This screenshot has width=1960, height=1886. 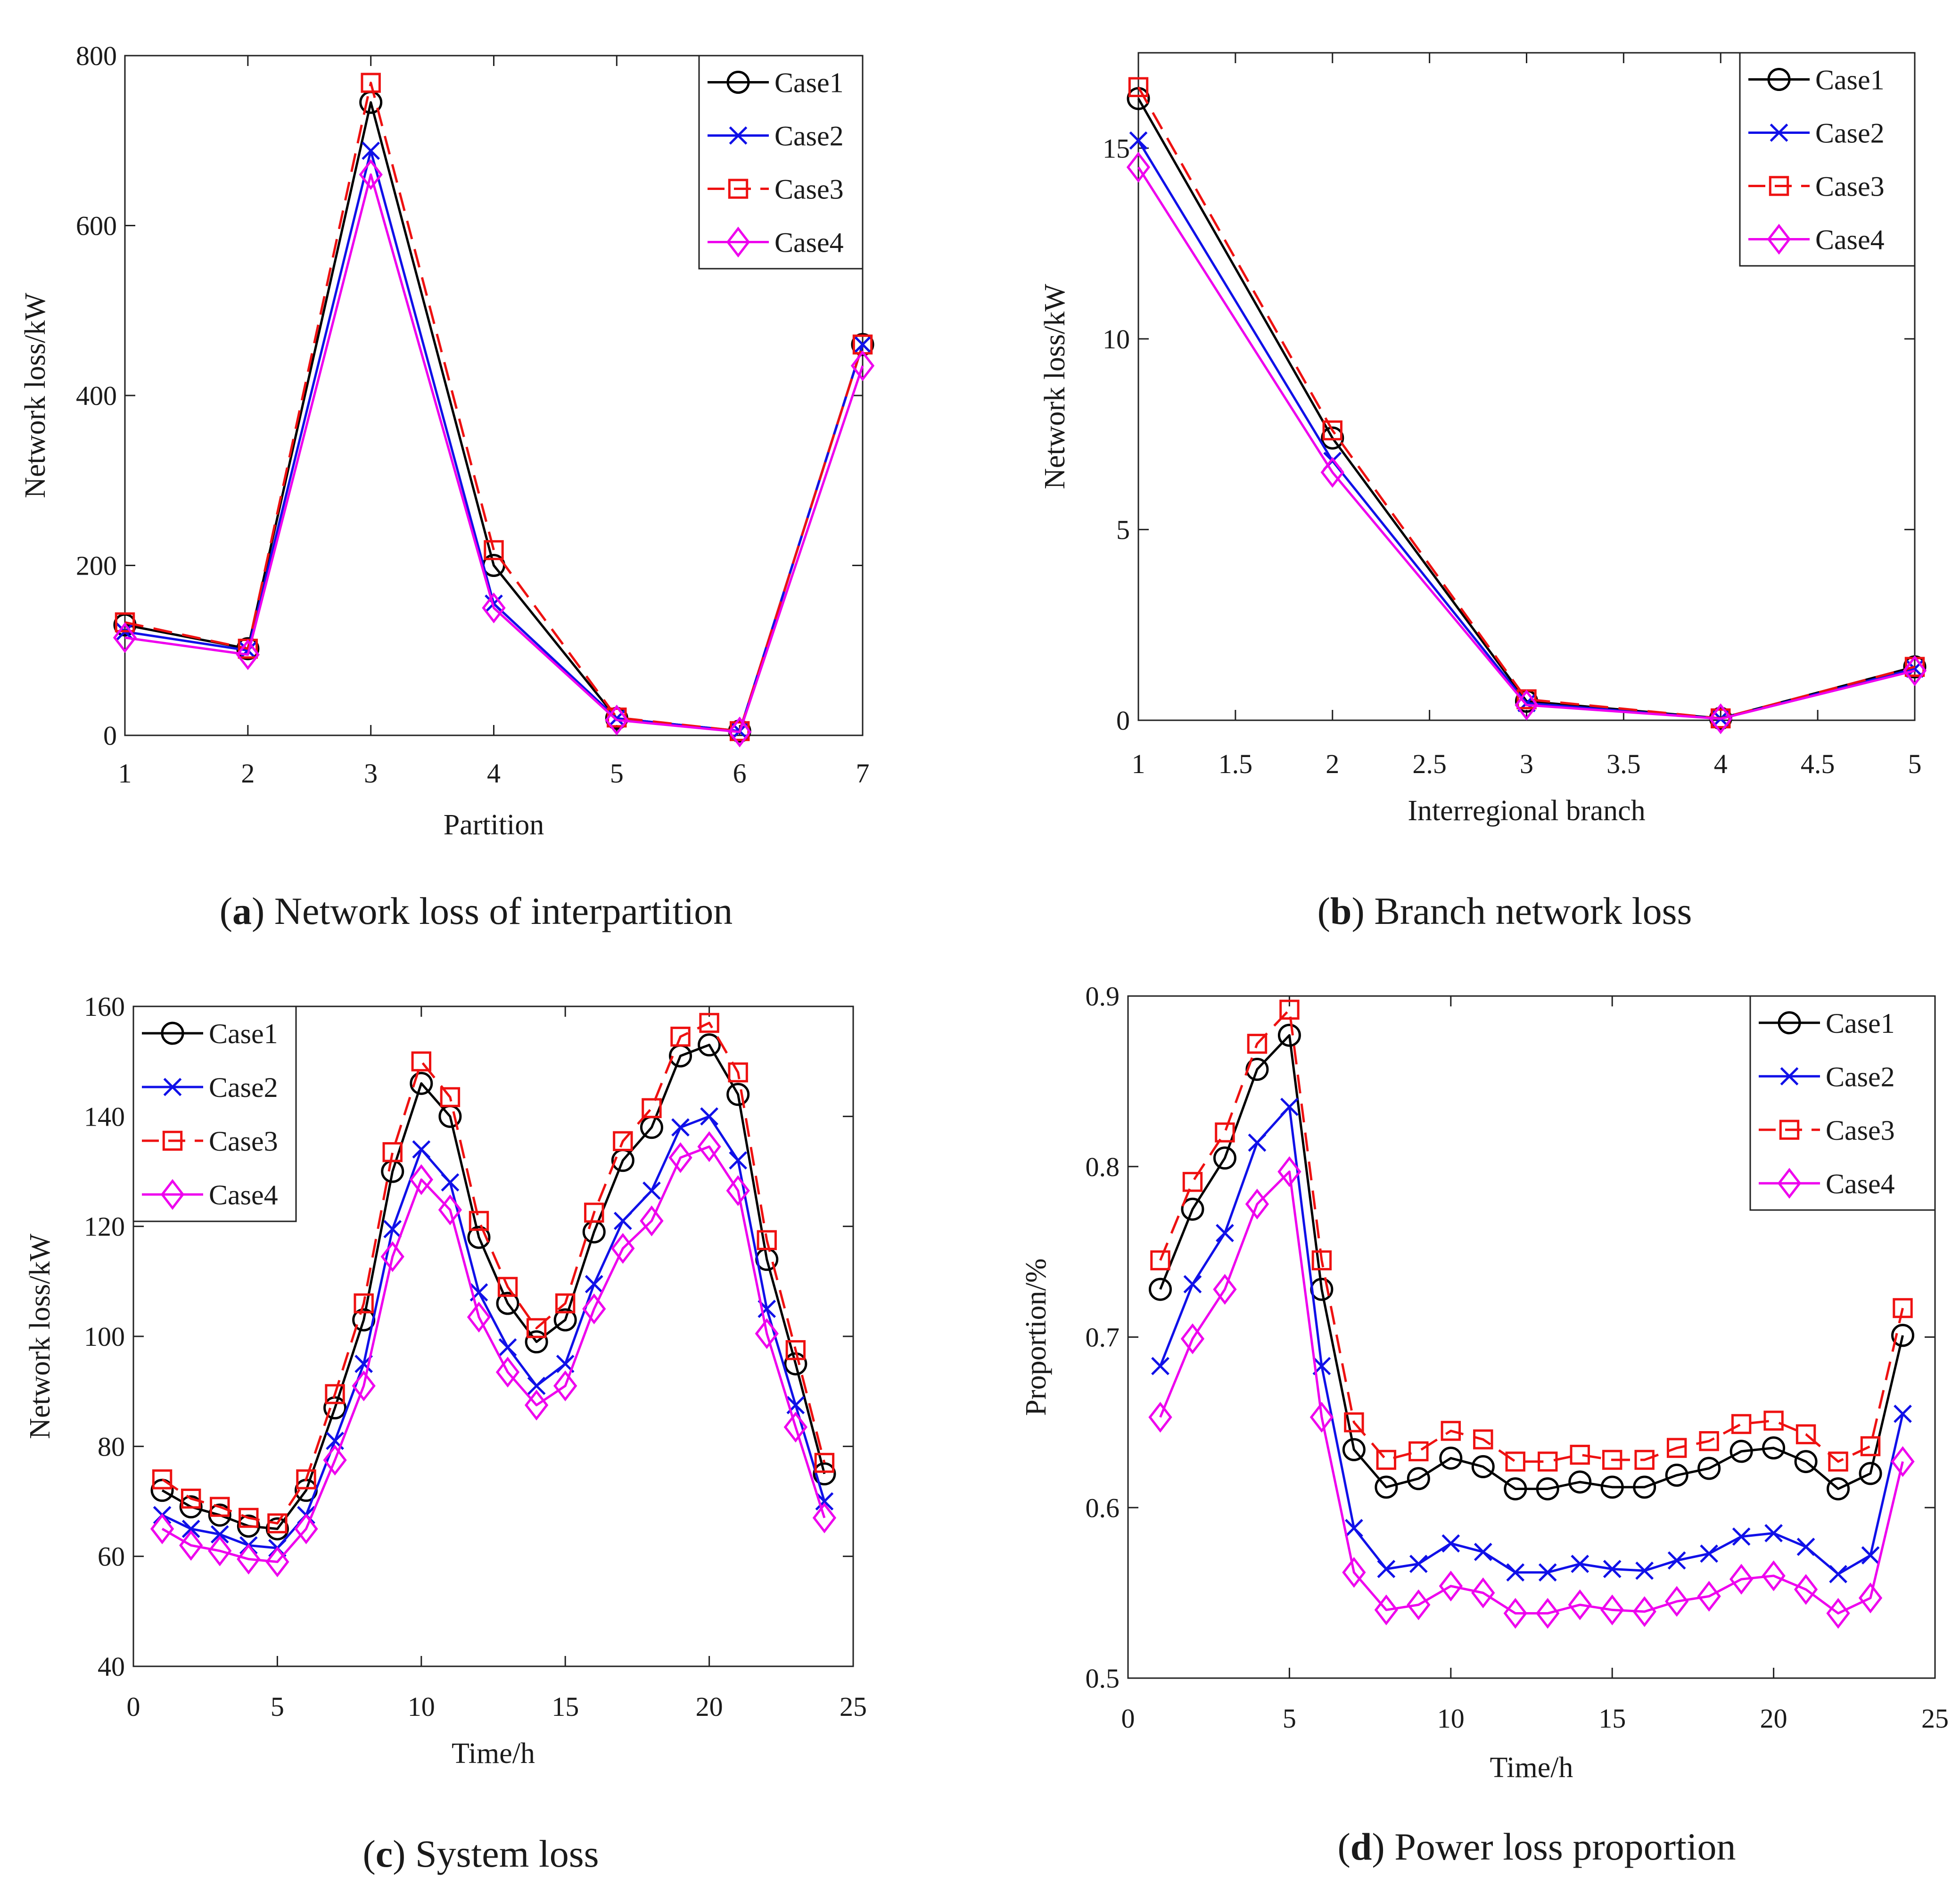 I want to click on panel-d-x-tick-label: 0, so click(x=1128, y=1718).